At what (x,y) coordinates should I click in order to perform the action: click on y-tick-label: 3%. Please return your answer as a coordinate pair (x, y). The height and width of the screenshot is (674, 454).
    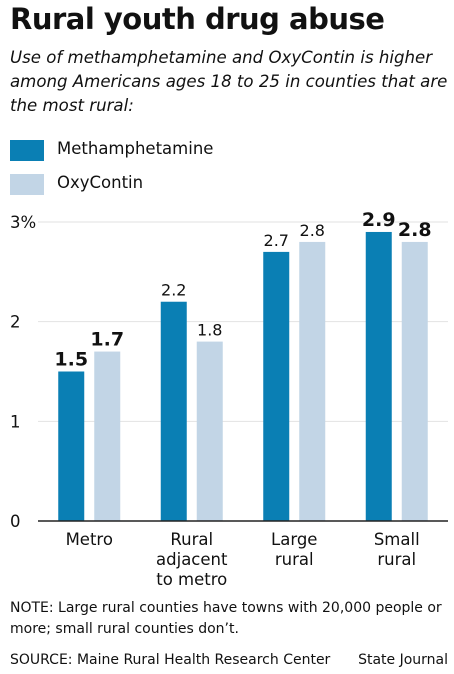
    Looking at the image, I should click on (23, 222).